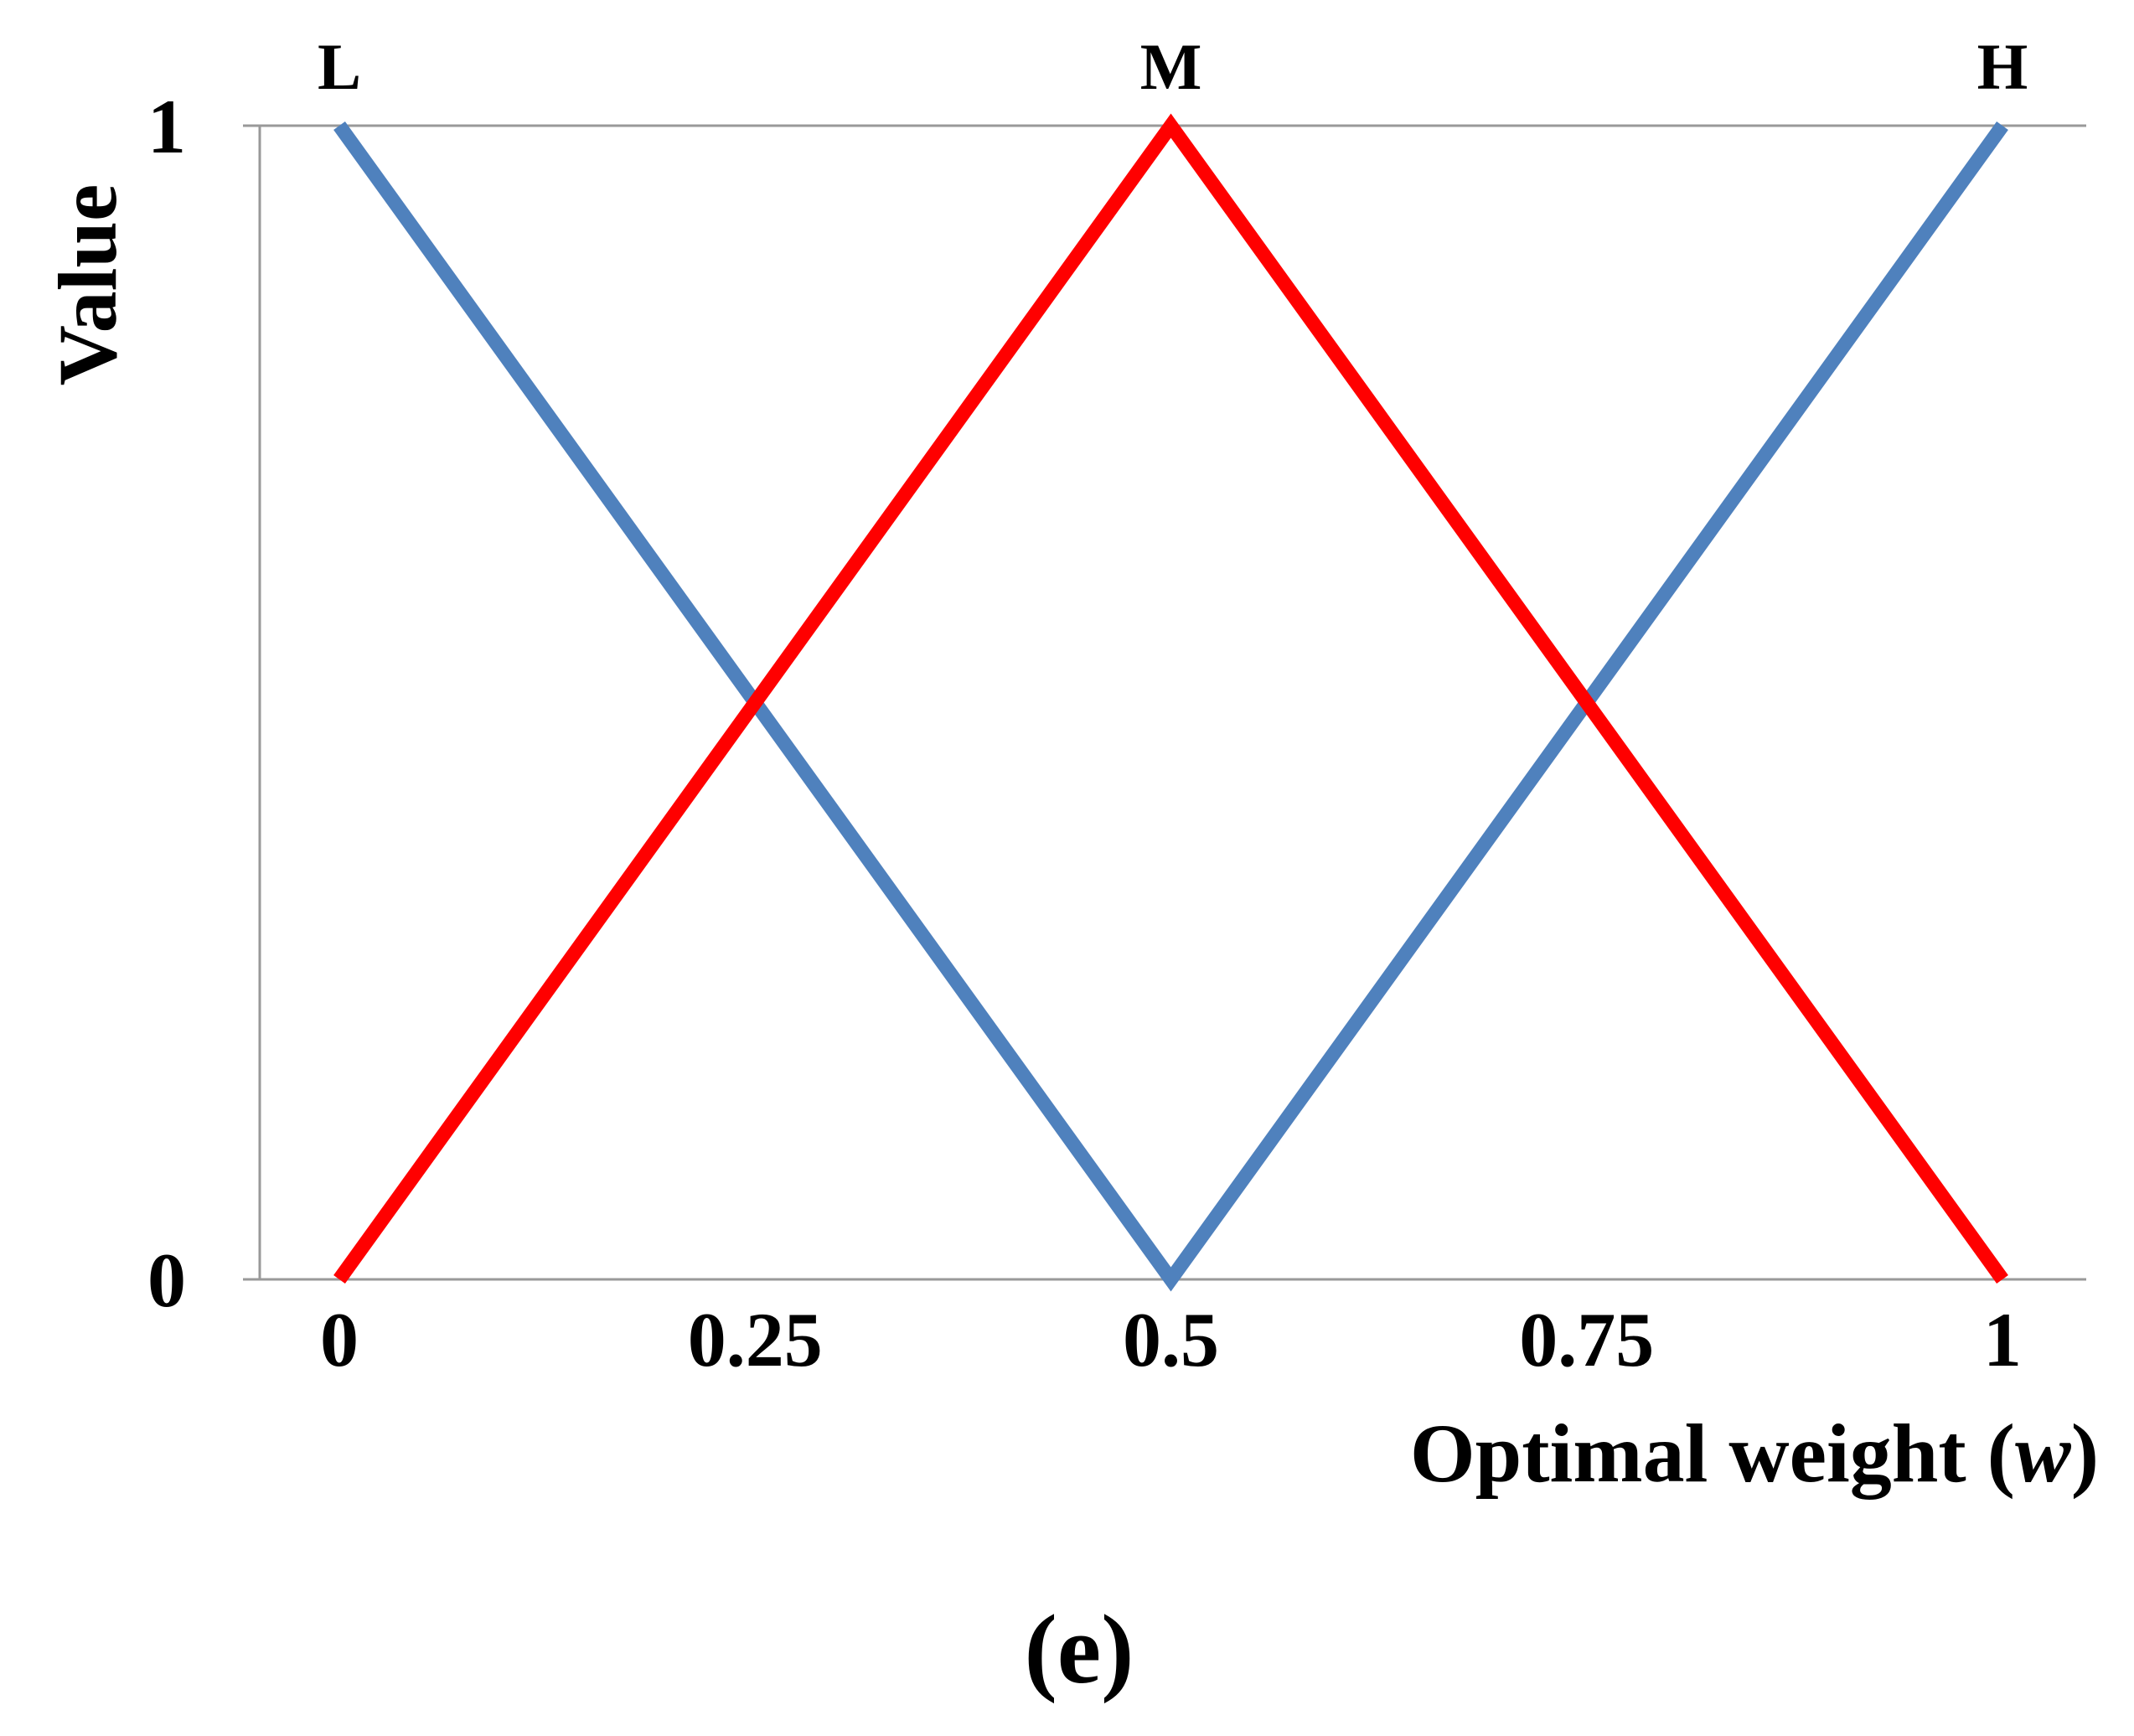 Image resolution: width=2134 pixels, height=1736 pixels. I want to click on y-axis-label: Value, so click(87, 285).